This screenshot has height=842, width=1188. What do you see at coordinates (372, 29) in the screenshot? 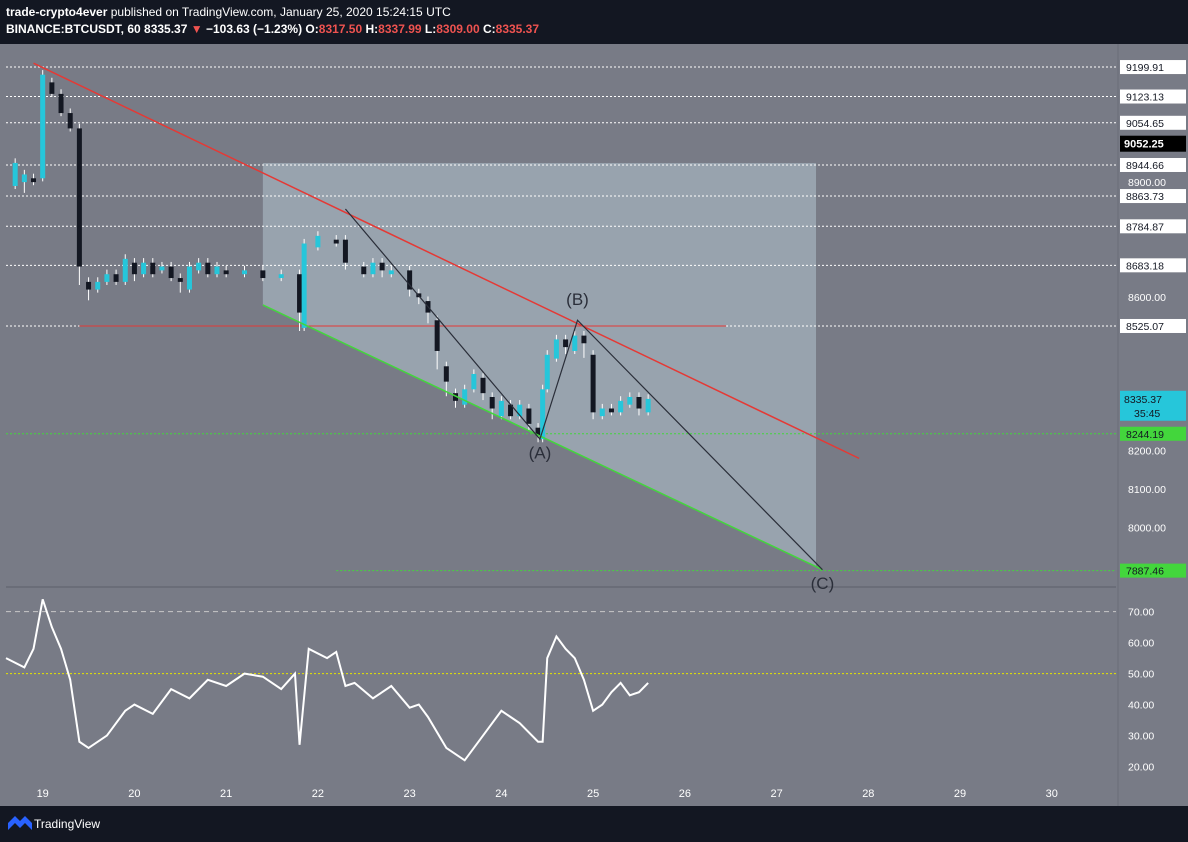
I see `high-label: H:` at bounding box center [372, 29].